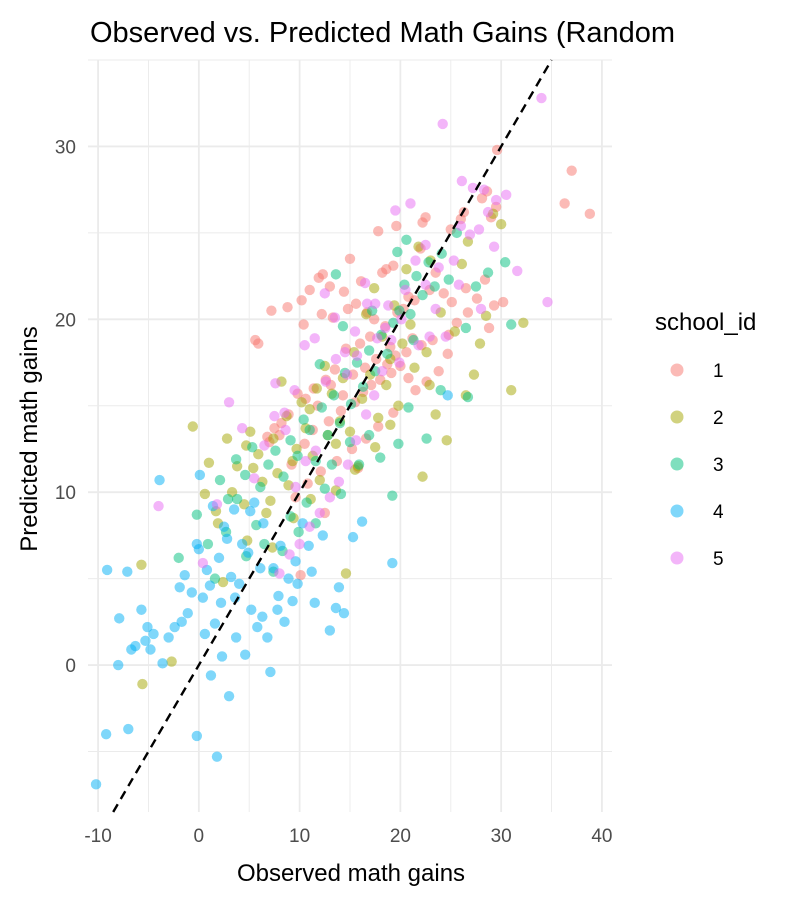  I want to click on y-tick-label: 0, so click(70, 666).